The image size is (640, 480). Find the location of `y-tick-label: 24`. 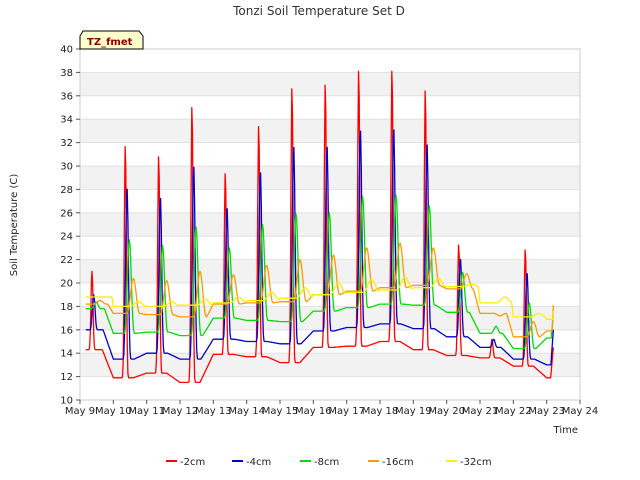

y-tick-label: 24 is located at coordinates (66, 237).